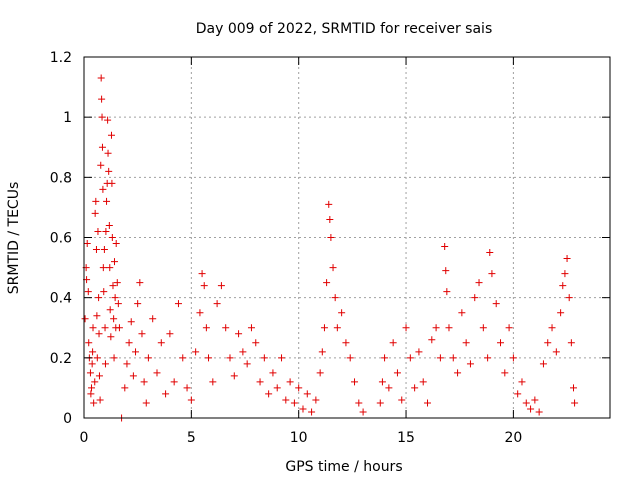 This screenshot has height=480, width=640. Describe the element at coordinates (513, 438) in the screenshot. I see `x-tick-label: 20` at that location.